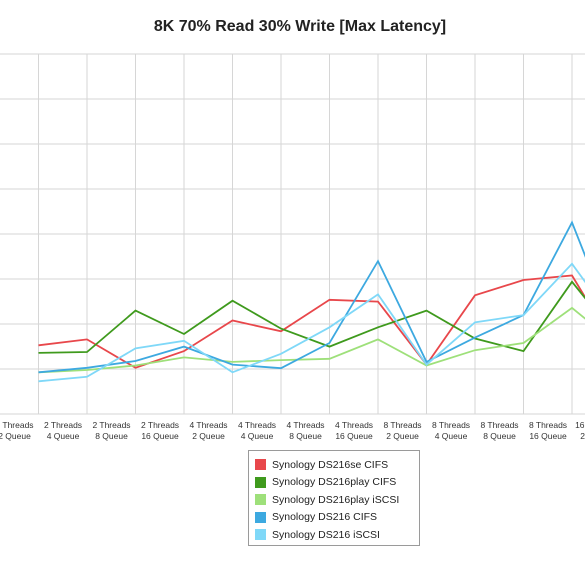  What do you see at coordinates (548, 430) in the screenshot?
I see `x-tick-label: 8 Threads 16 Queue` at bounding box center [548, 430].